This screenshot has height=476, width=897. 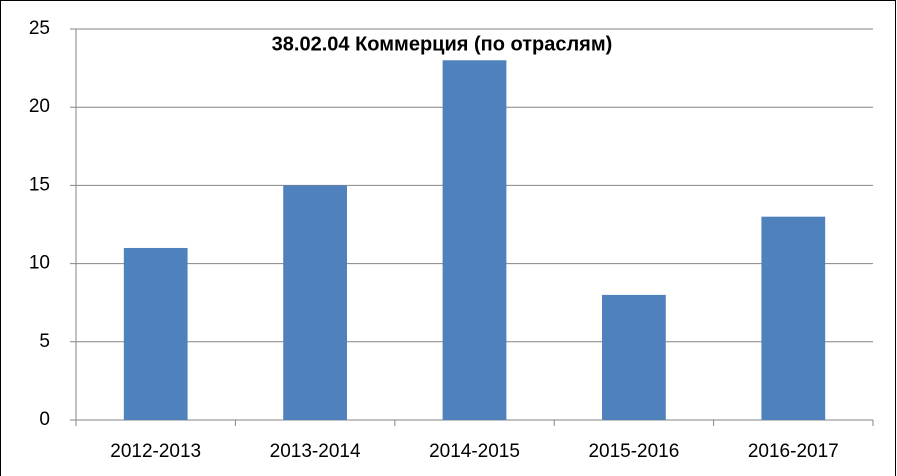 What do you see at coordinates (793, 451) in the screenshot?
I see `x-tick-label: 2016-2017` at bounding box center [793, 451].